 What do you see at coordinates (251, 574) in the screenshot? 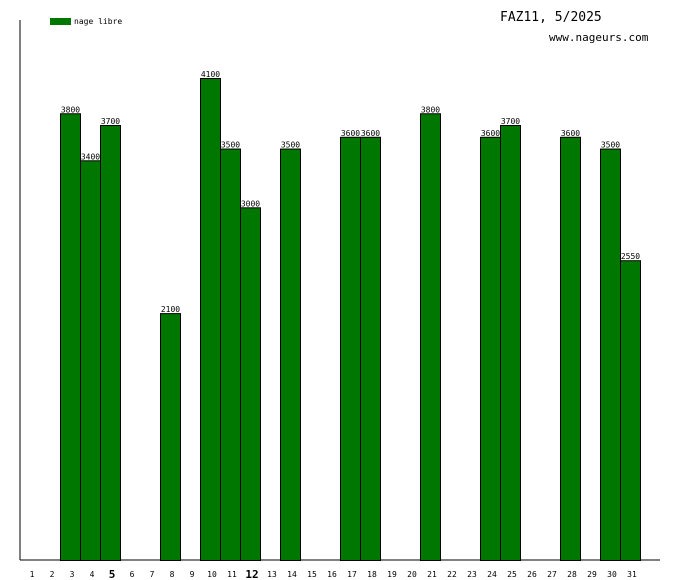
I see `x-tick-label: 12` at bounding box center [251, 574].